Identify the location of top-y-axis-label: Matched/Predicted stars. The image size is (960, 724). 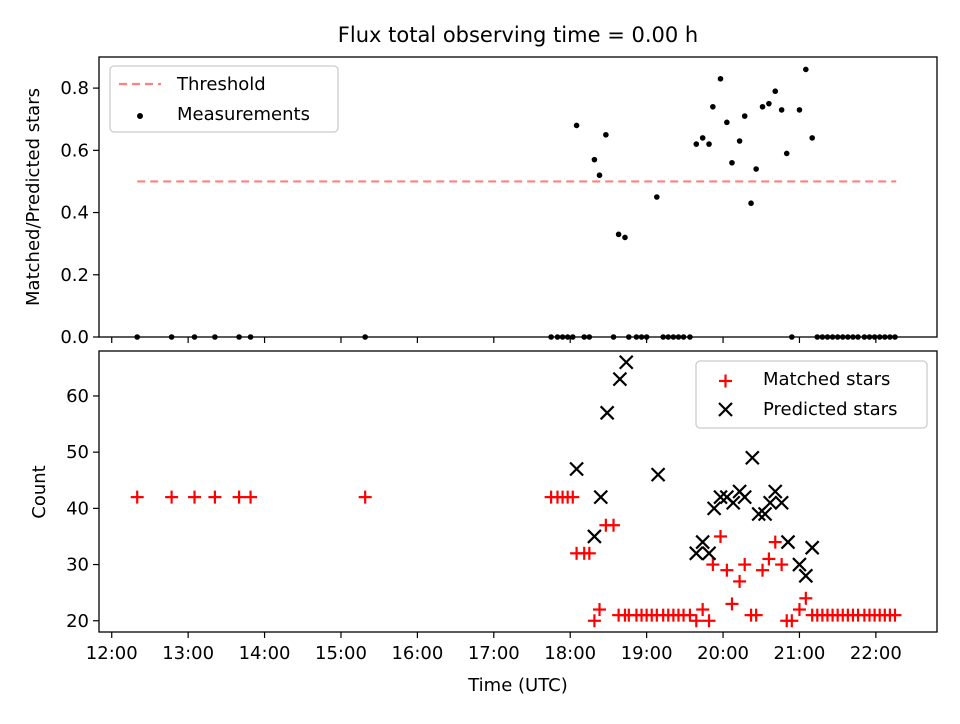
(33, 197).